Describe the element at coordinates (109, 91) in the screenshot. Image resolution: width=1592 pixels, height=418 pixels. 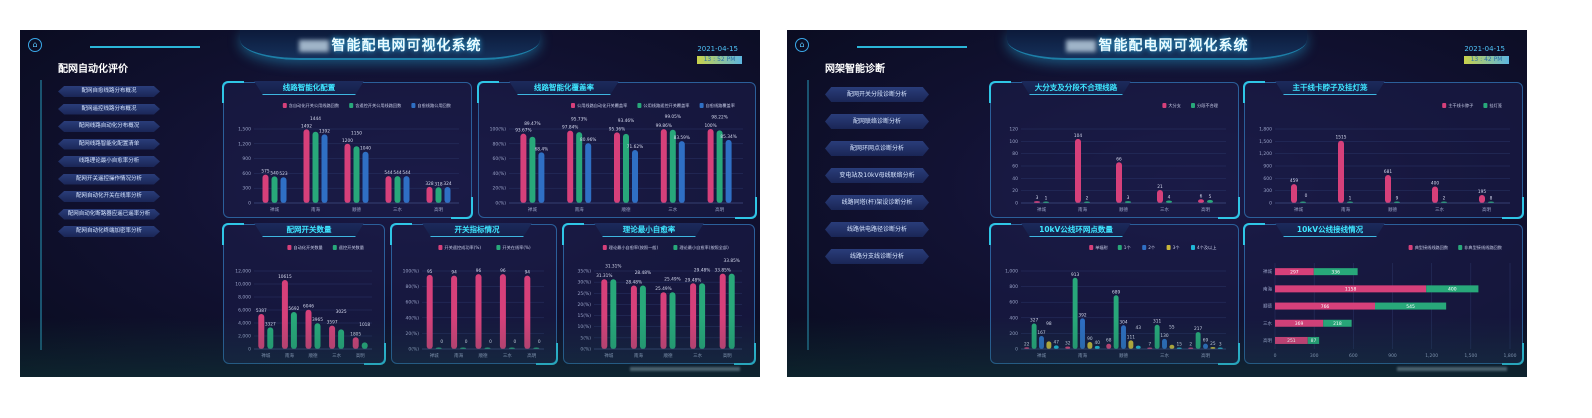
I see `menu-item: 配网自愈线路分布概况` at that location.